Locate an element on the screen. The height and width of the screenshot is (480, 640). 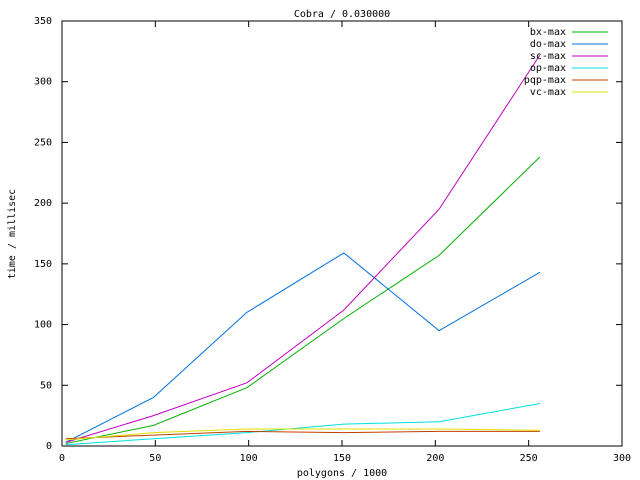
y-tick-label: 200 is located at coordinates (43, 203).